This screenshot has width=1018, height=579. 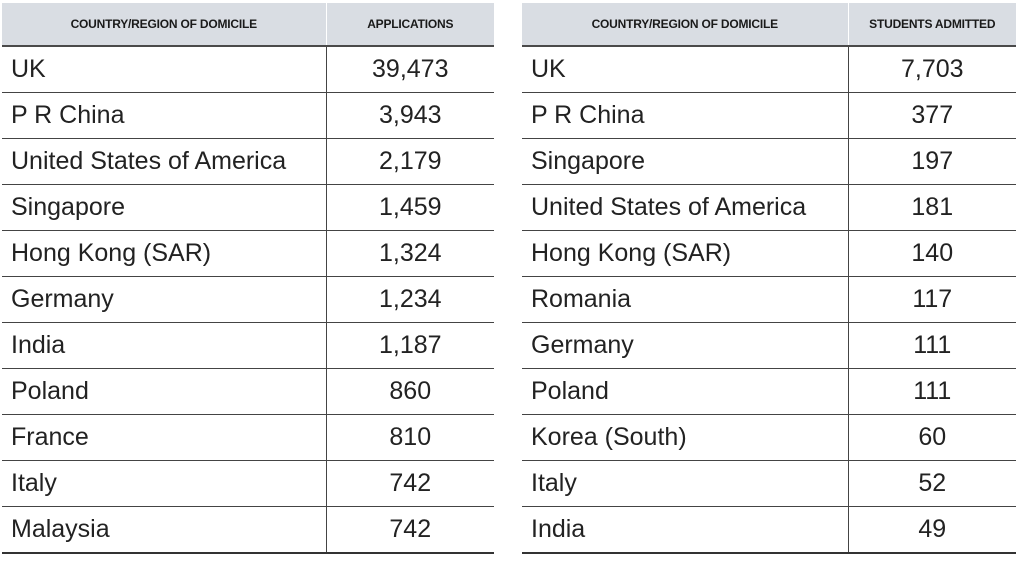 What do you see at coordinates (410, 299) in the screenshot?
I see `value-cell: 1,234` at bounding box center [410, 299].